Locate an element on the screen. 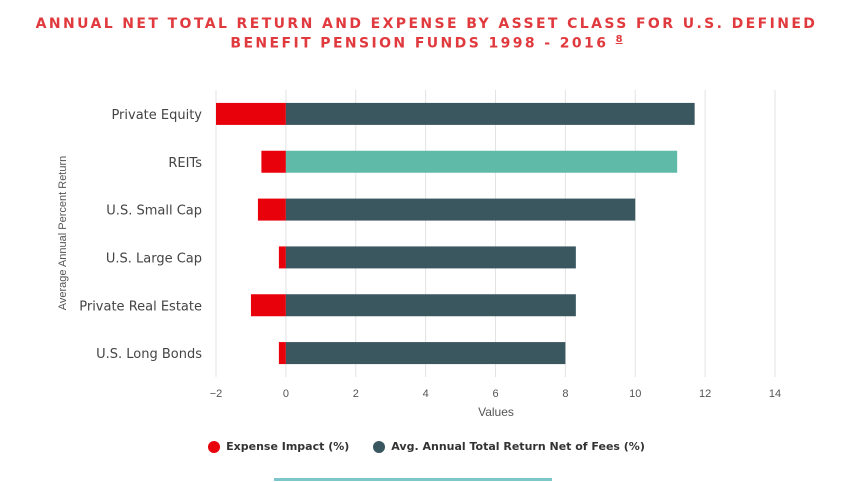  x-tick-label: 0 is located at coordinates (286, 394).